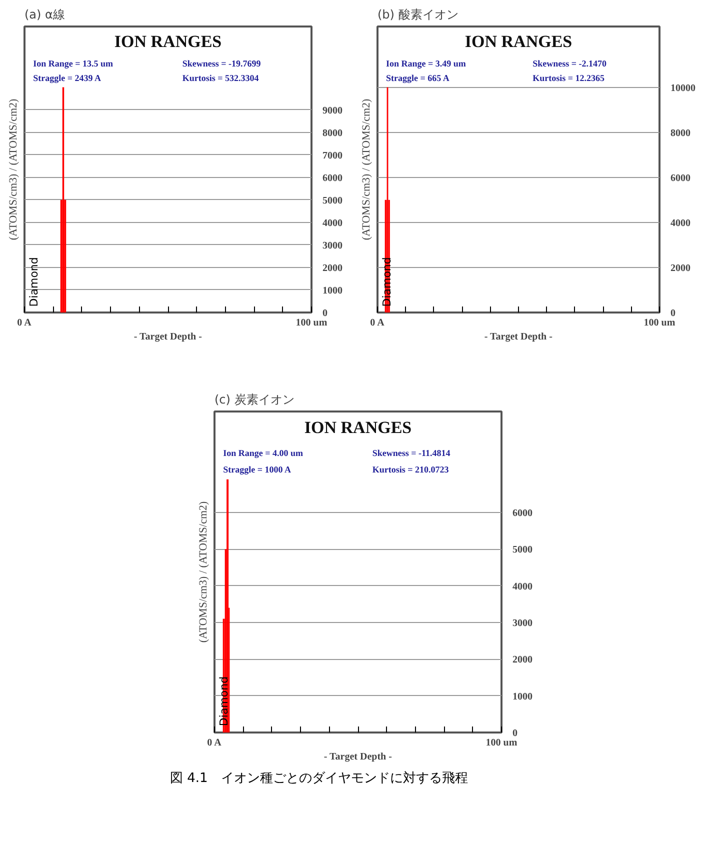 Image resolution: width=706 pixels, height=844 pixels. I want to click on annotation: Ion Range = 4.00 um, so click(263, 453).